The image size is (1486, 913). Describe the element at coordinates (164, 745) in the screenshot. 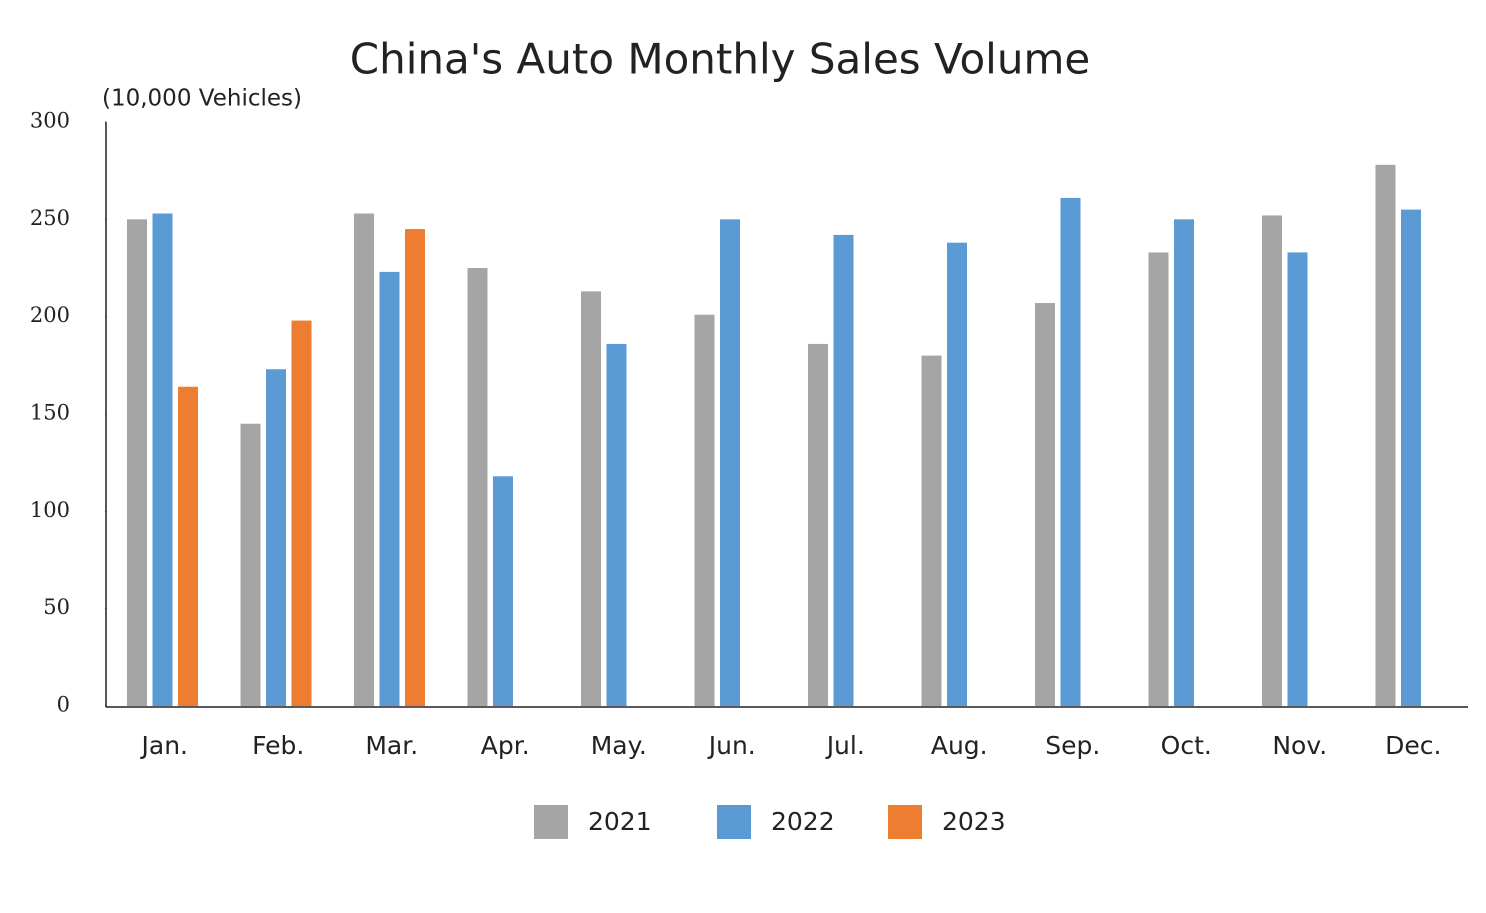

I see `x-tick-label: Jan.` at that location.